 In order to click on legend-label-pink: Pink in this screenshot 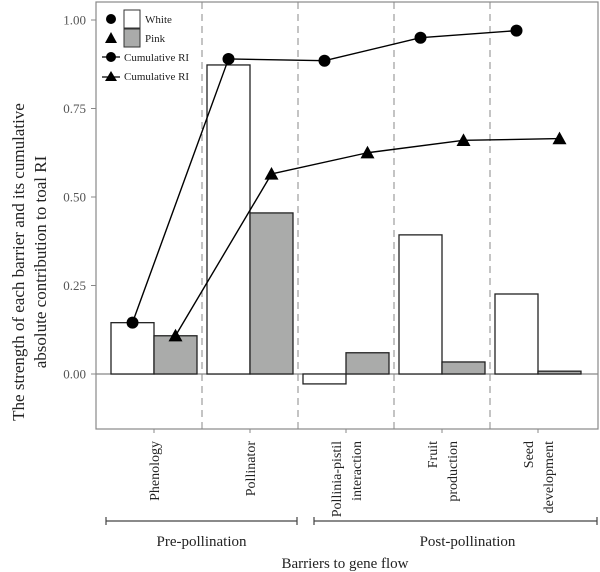, I will do `click(155, 39)`.